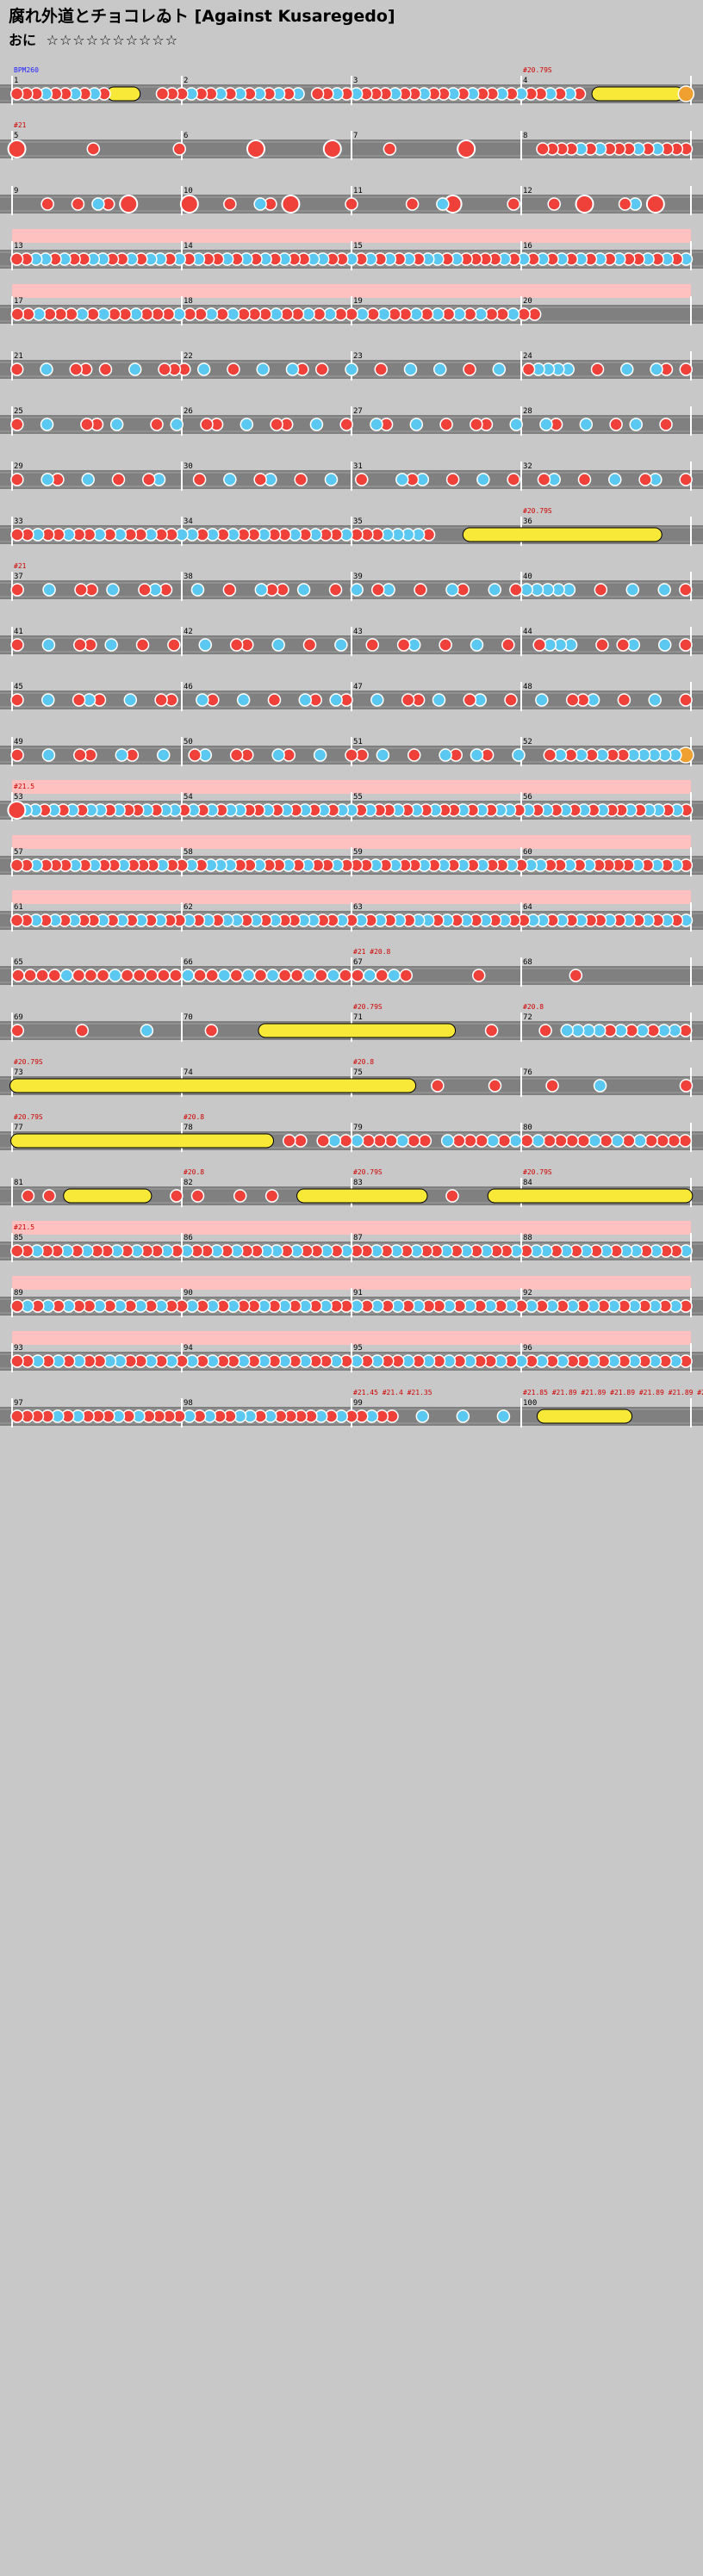 This screenshot has width=703, height=2576. Describe the element at coordinates (527, 1349) in the screenshot. I see `measure-number: 96` at that location.